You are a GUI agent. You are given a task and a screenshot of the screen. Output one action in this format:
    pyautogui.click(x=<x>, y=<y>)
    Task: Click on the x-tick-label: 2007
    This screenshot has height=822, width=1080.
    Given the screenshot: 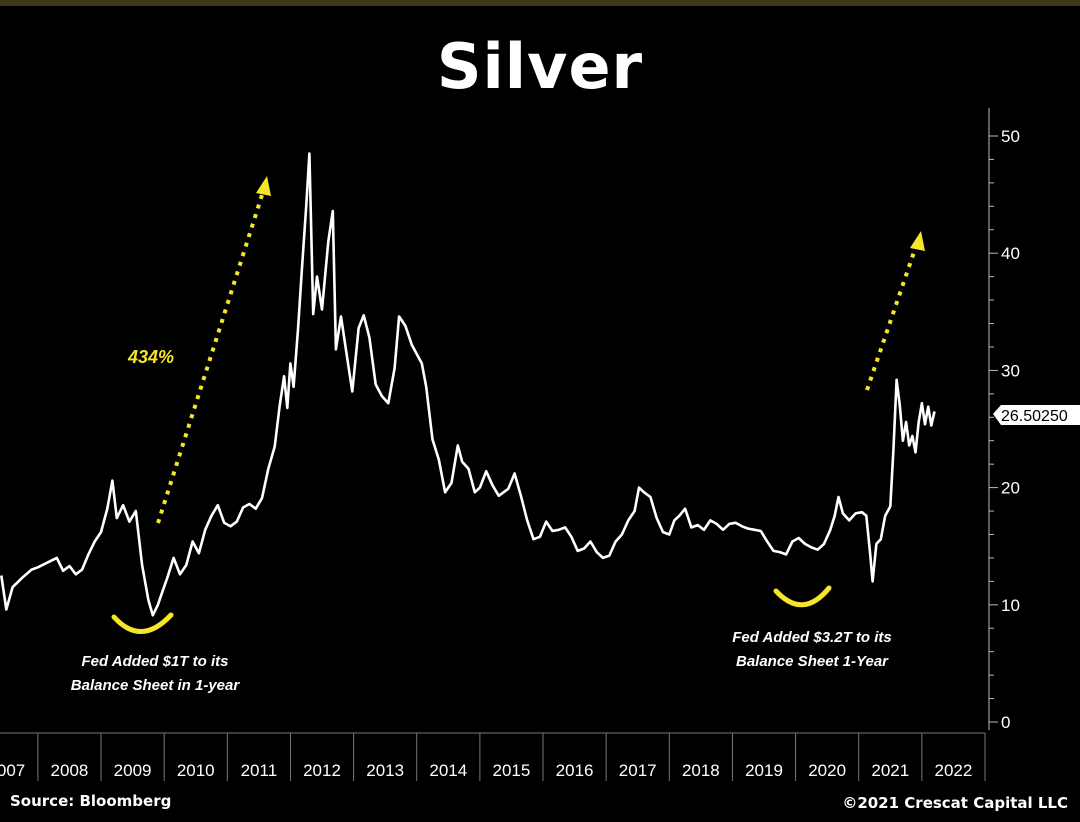 What is the action you would take?
    pyautogui.click(x=12, y=770)
    